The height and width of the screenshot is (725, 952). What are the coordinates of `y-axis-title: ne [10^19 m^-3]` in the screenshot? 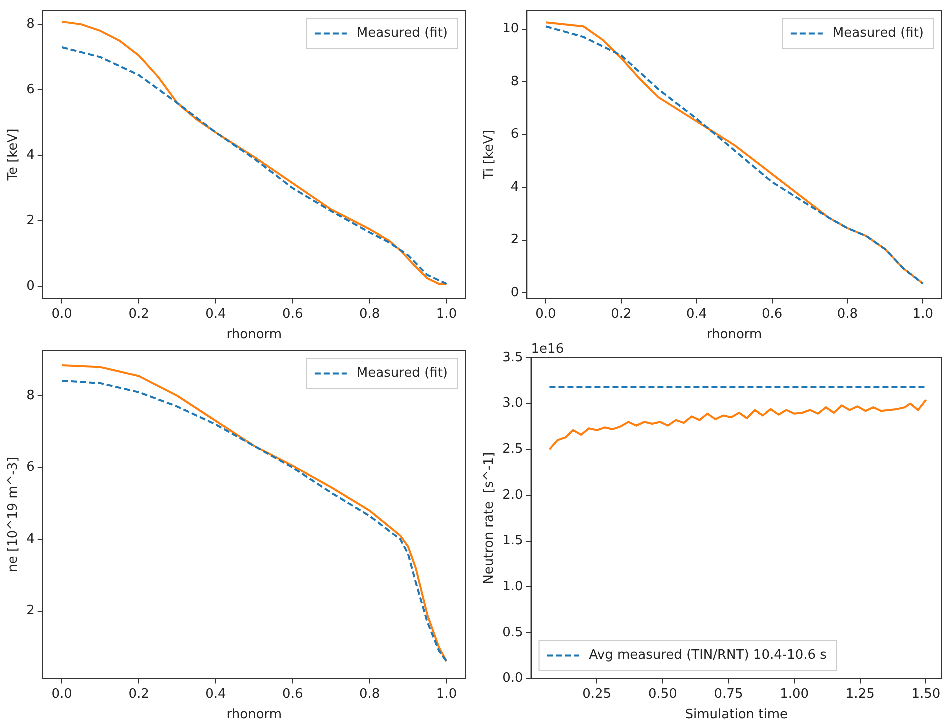 It's located at (14, 514).